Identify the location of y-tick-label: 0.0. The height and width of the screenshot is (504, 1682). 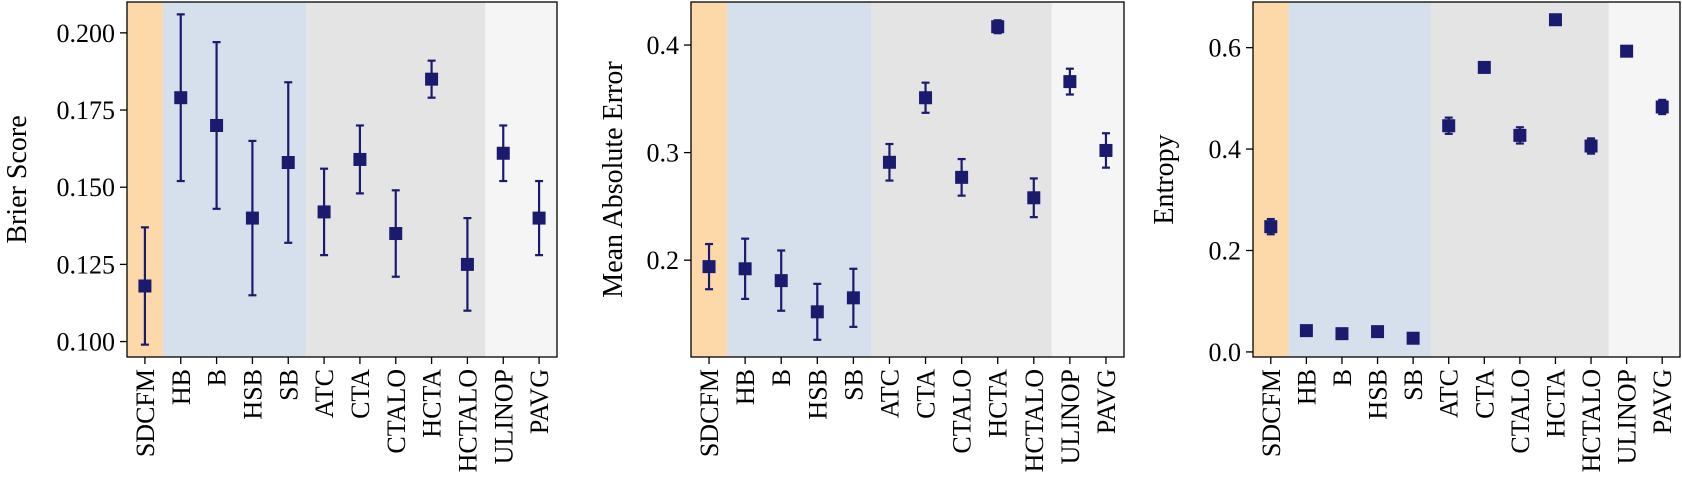
(1225, 352).